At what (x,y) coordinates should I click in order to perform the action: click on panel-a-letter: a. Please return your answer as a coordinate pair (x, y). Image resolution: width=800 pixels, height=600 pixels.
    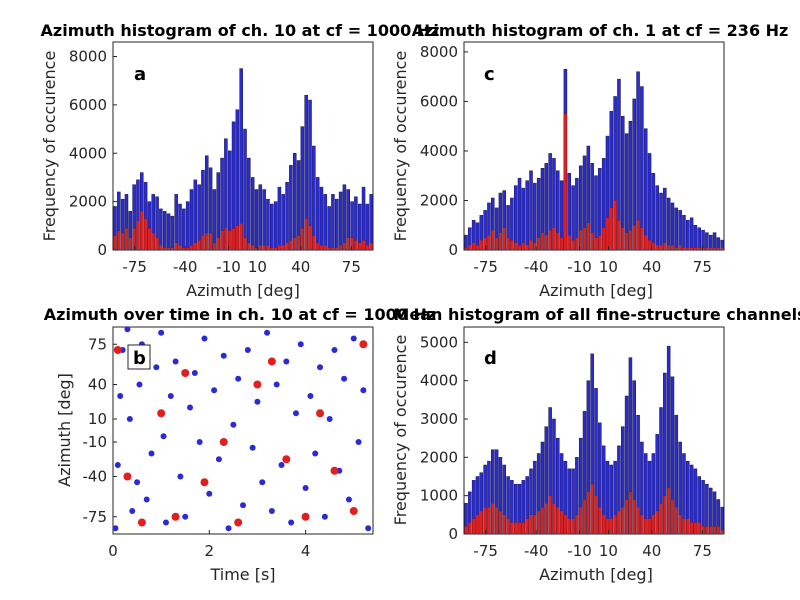
    Looking at the image, I should click on (140, 74).